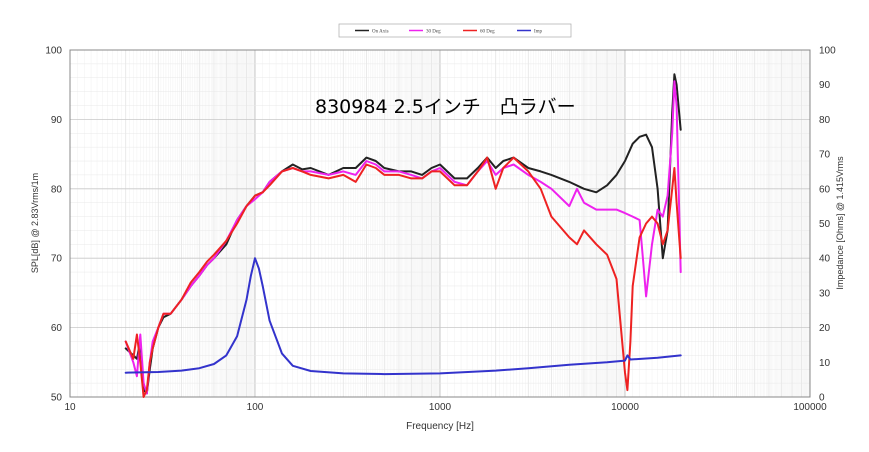 The width and height of the screenshot is (869, 452). I want to click on y-left-tick-label: 80, so click(57, 189).